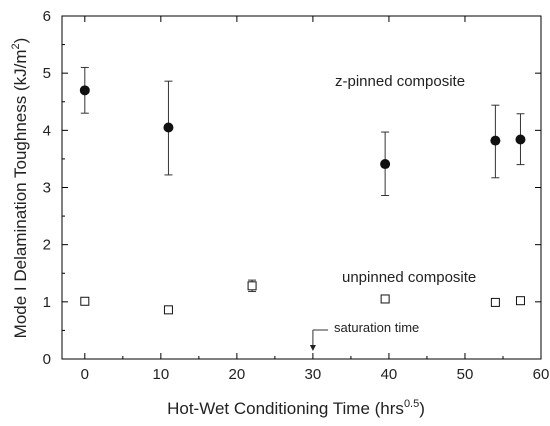 The height and width of the screenshot is (426, 550). What do you see at coordinates (465, 374) in the screenshot?
I see `x-tick-label: 50` at bounding box center [465, 374].